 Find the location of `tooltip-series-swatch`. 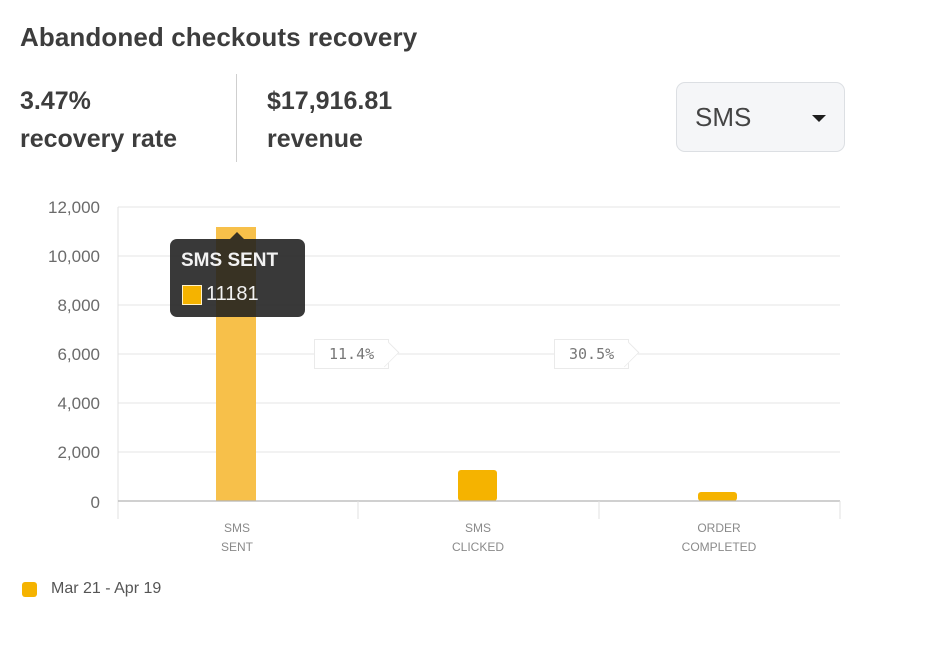

tooltip-series-swatch is located at coordinates (192, 295).